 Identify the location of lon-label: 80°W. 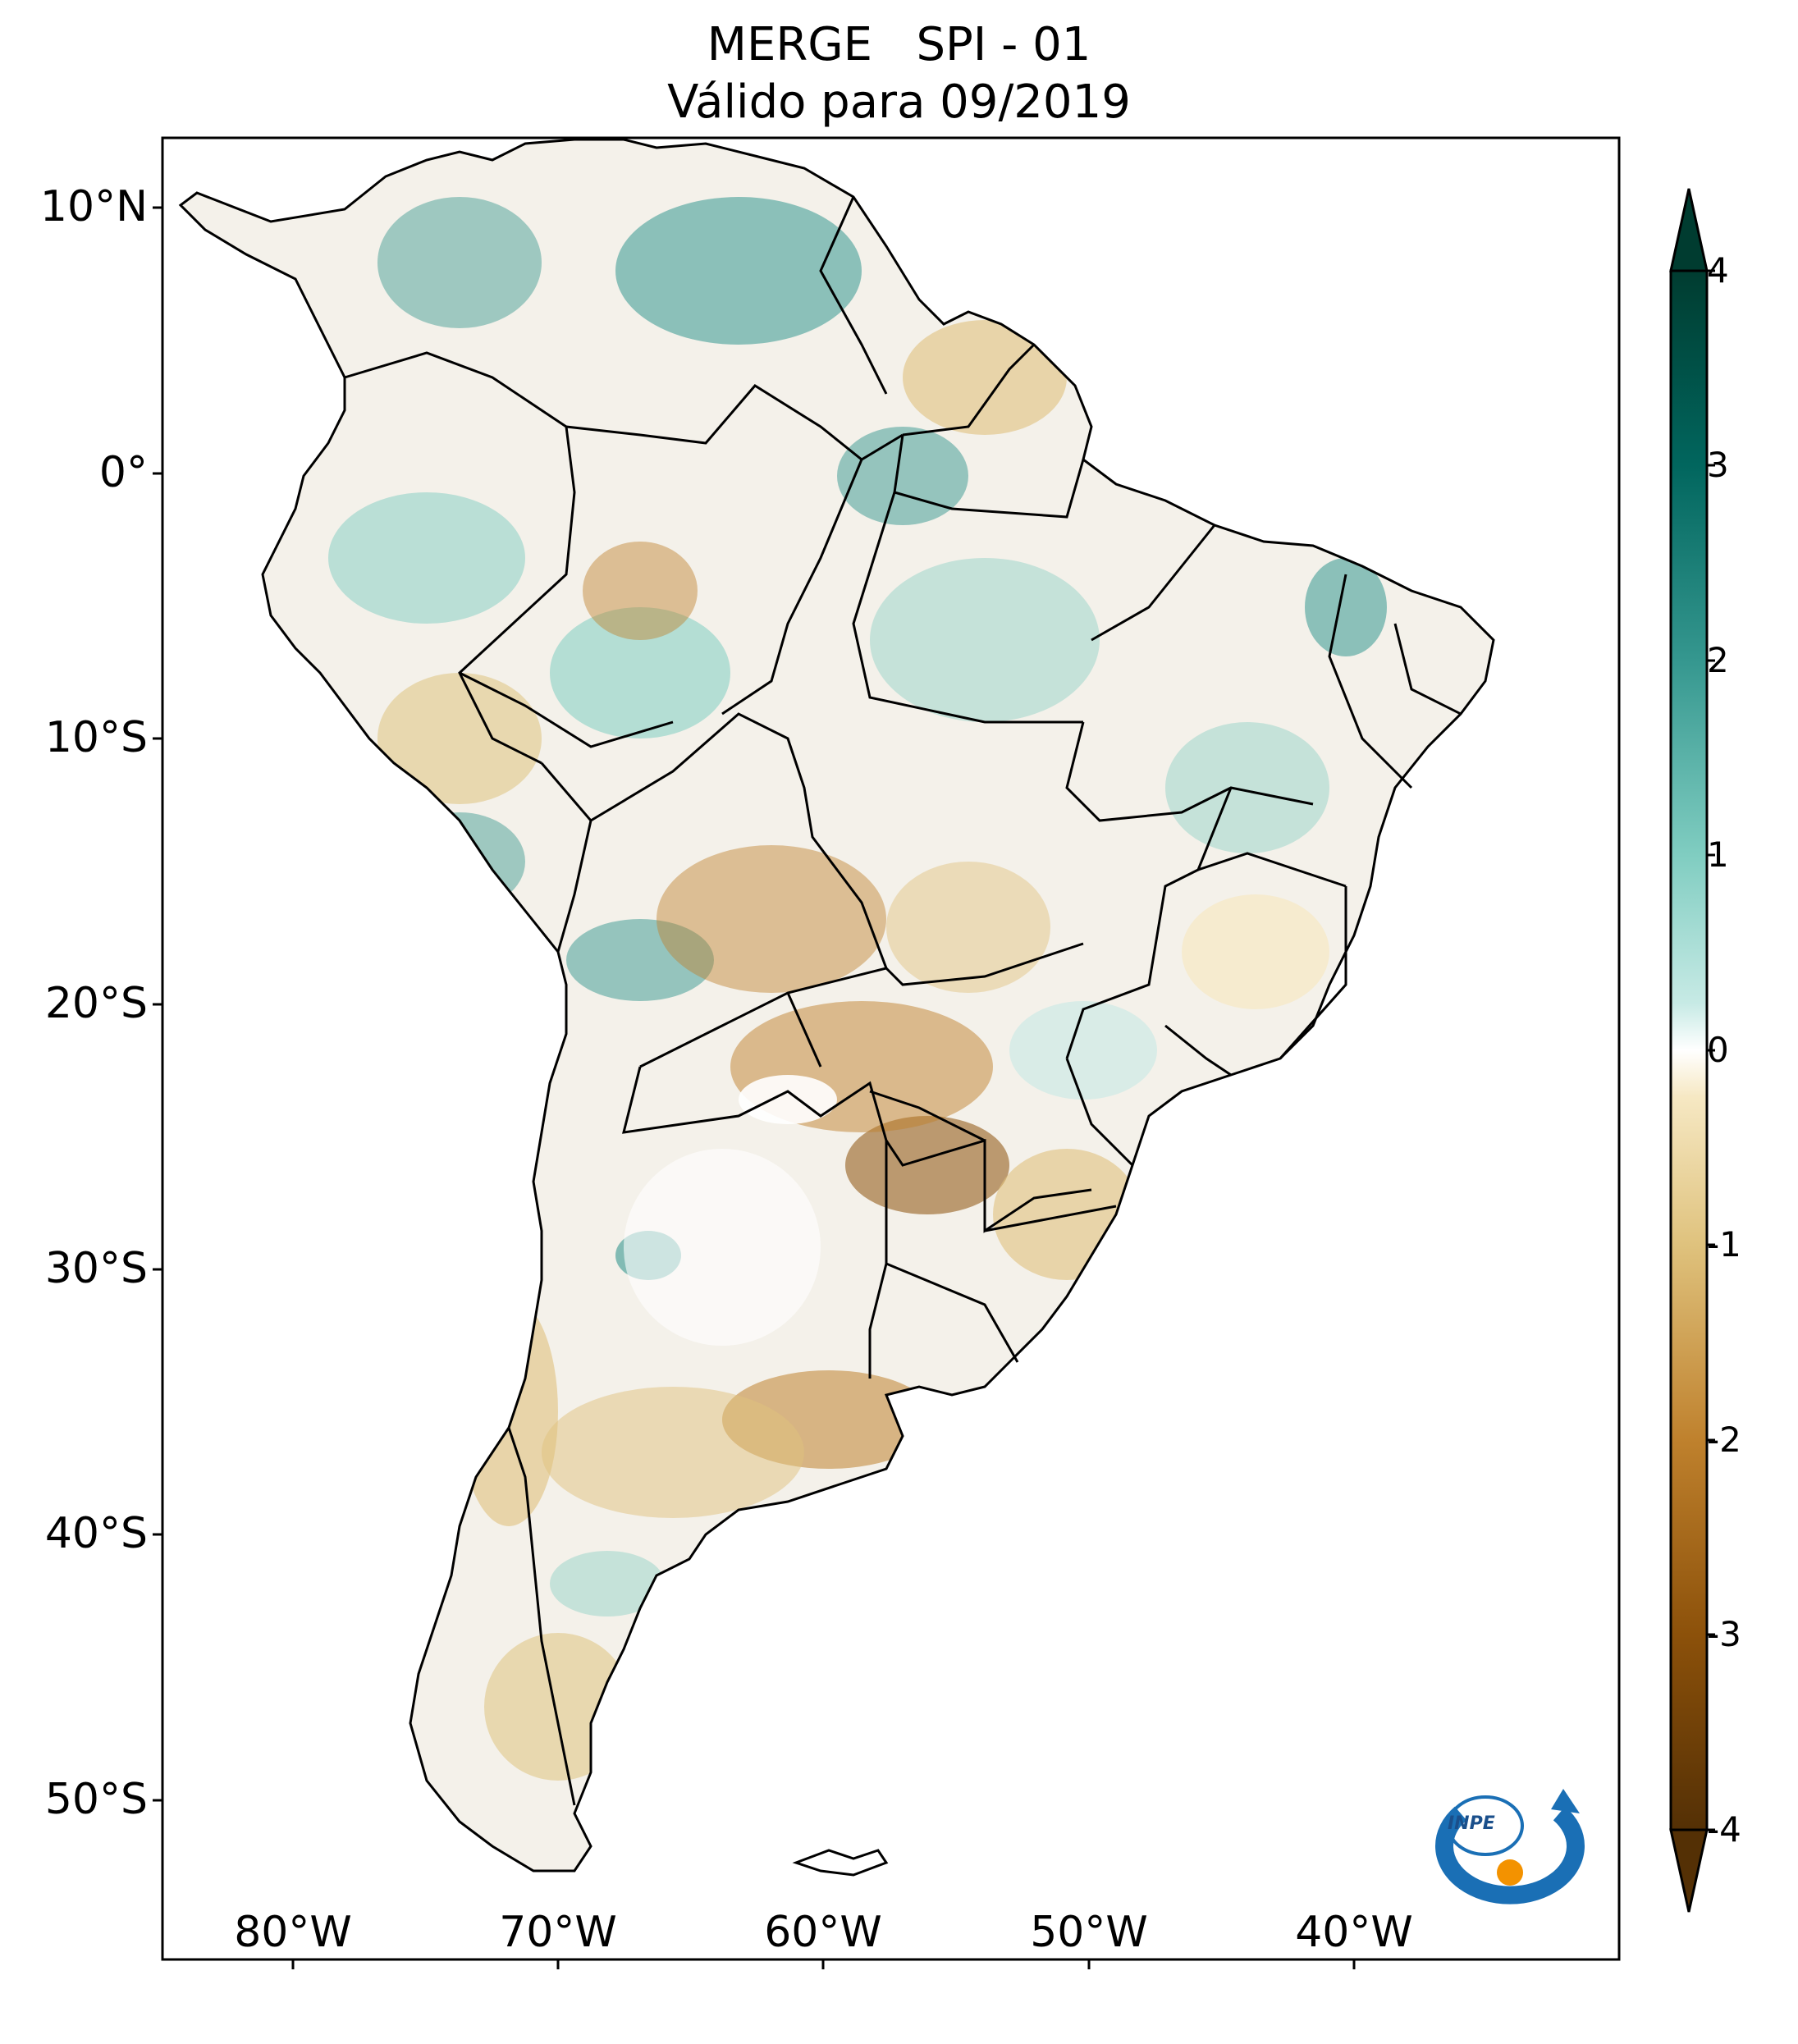
(293, 1933).